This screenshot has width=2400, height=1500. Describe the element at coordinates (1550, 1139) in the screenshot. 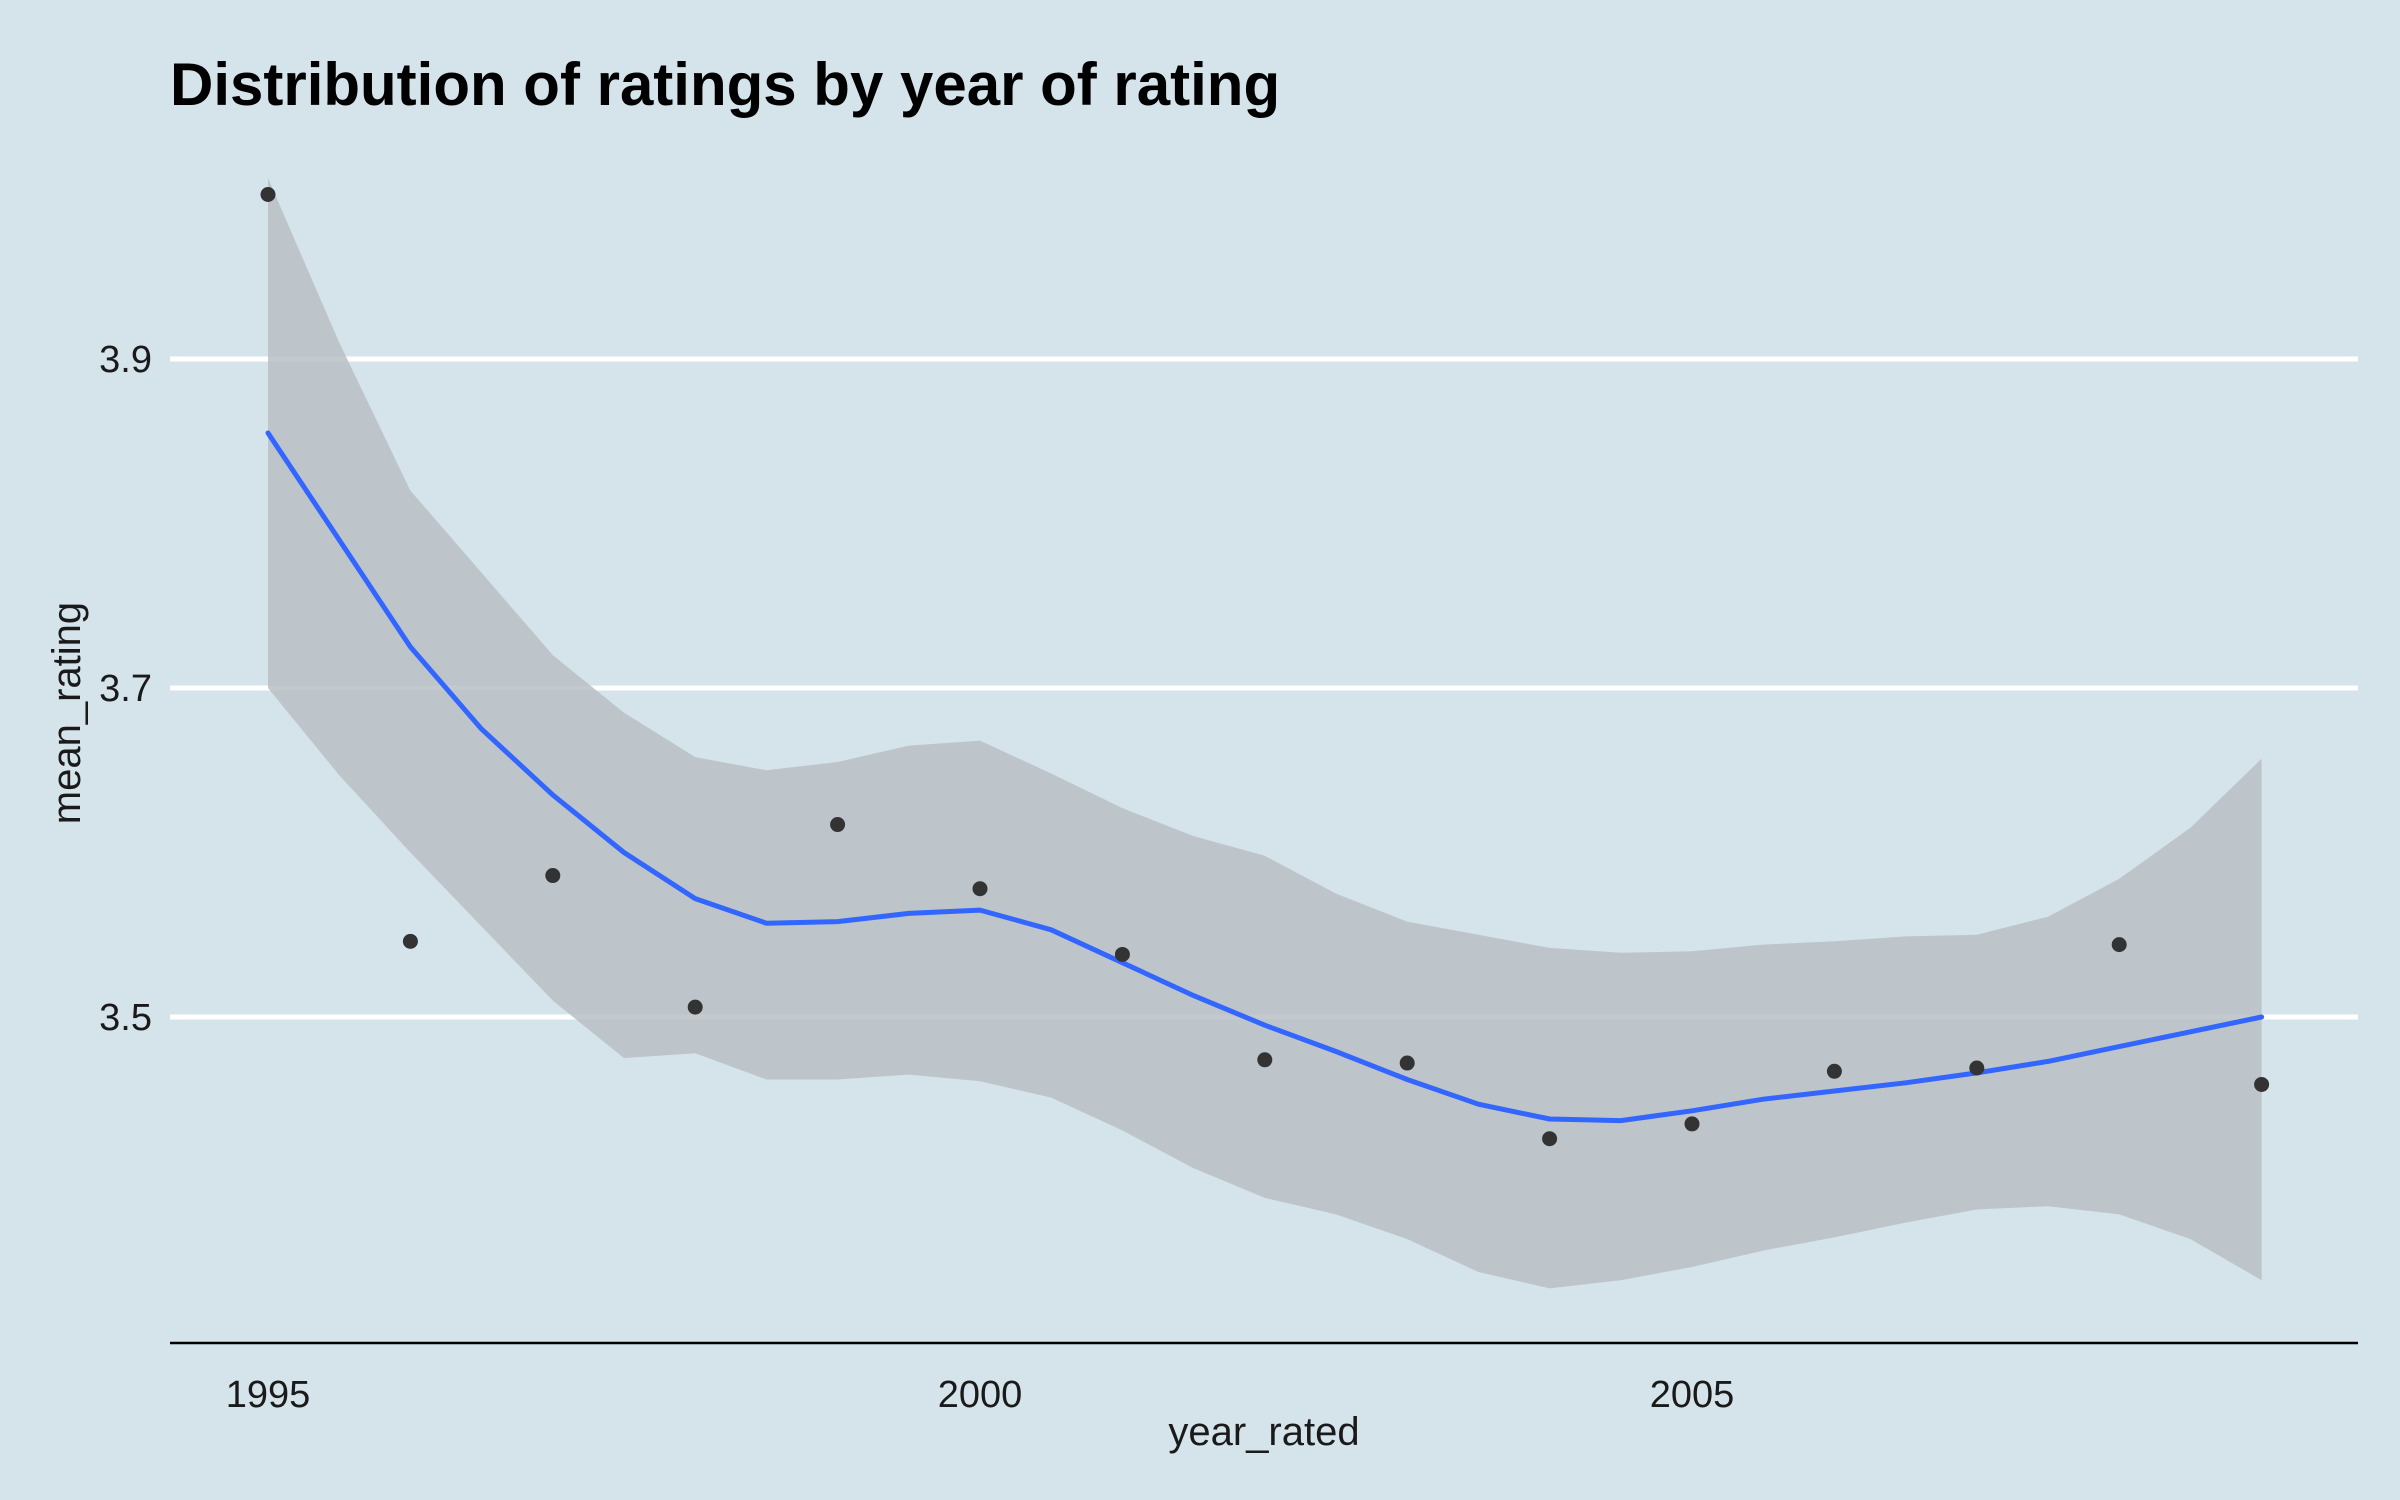

I see `data-point-2004` at that location.